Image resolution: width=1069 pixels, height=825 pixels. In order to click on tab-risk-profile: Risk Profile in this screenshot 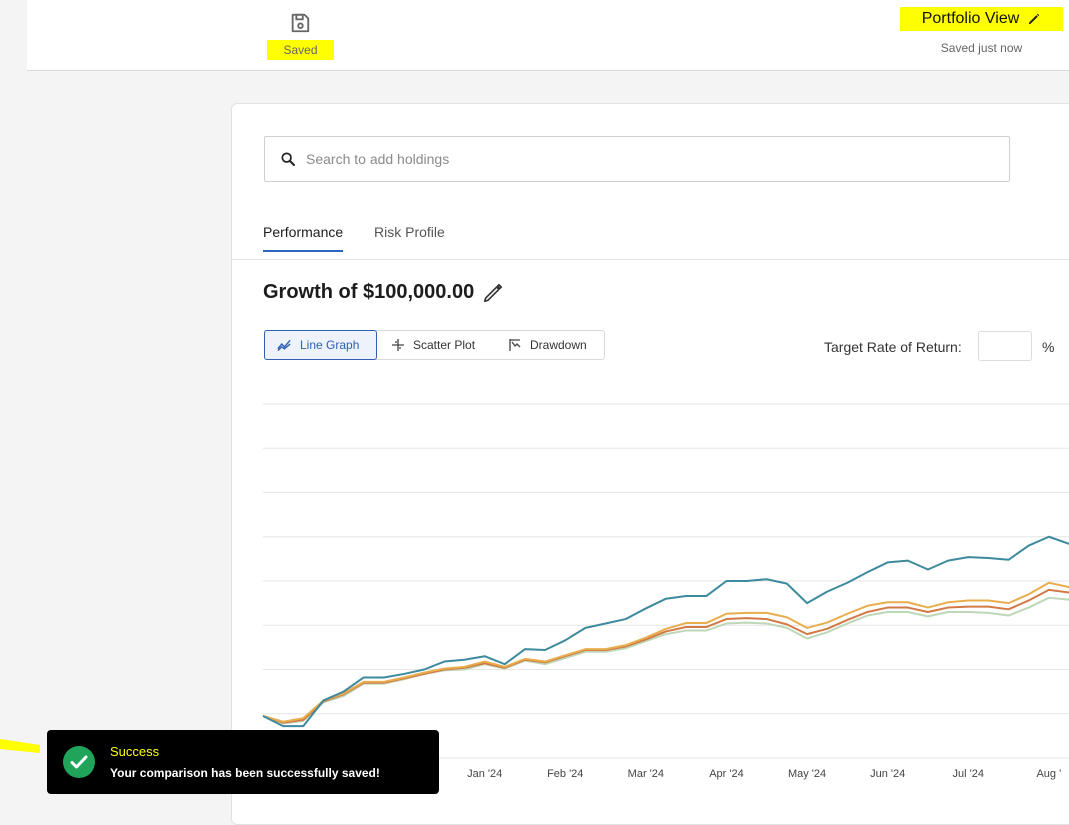, I will do `click(409, 232)`.